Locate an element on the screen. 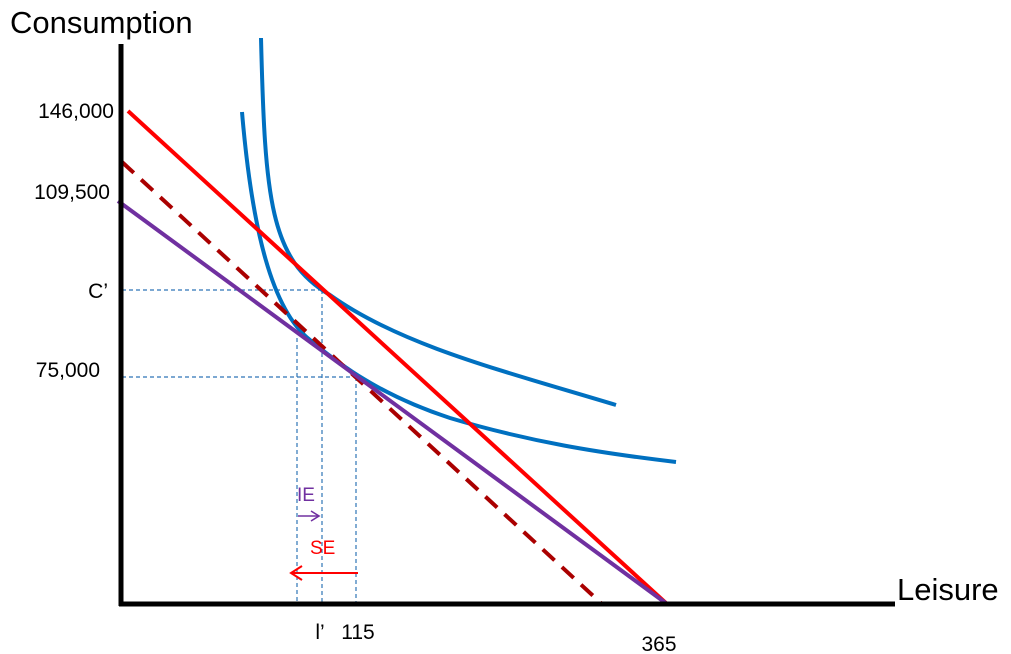  x-tick-l-prime: l’ is located at coordinates (319, 632).